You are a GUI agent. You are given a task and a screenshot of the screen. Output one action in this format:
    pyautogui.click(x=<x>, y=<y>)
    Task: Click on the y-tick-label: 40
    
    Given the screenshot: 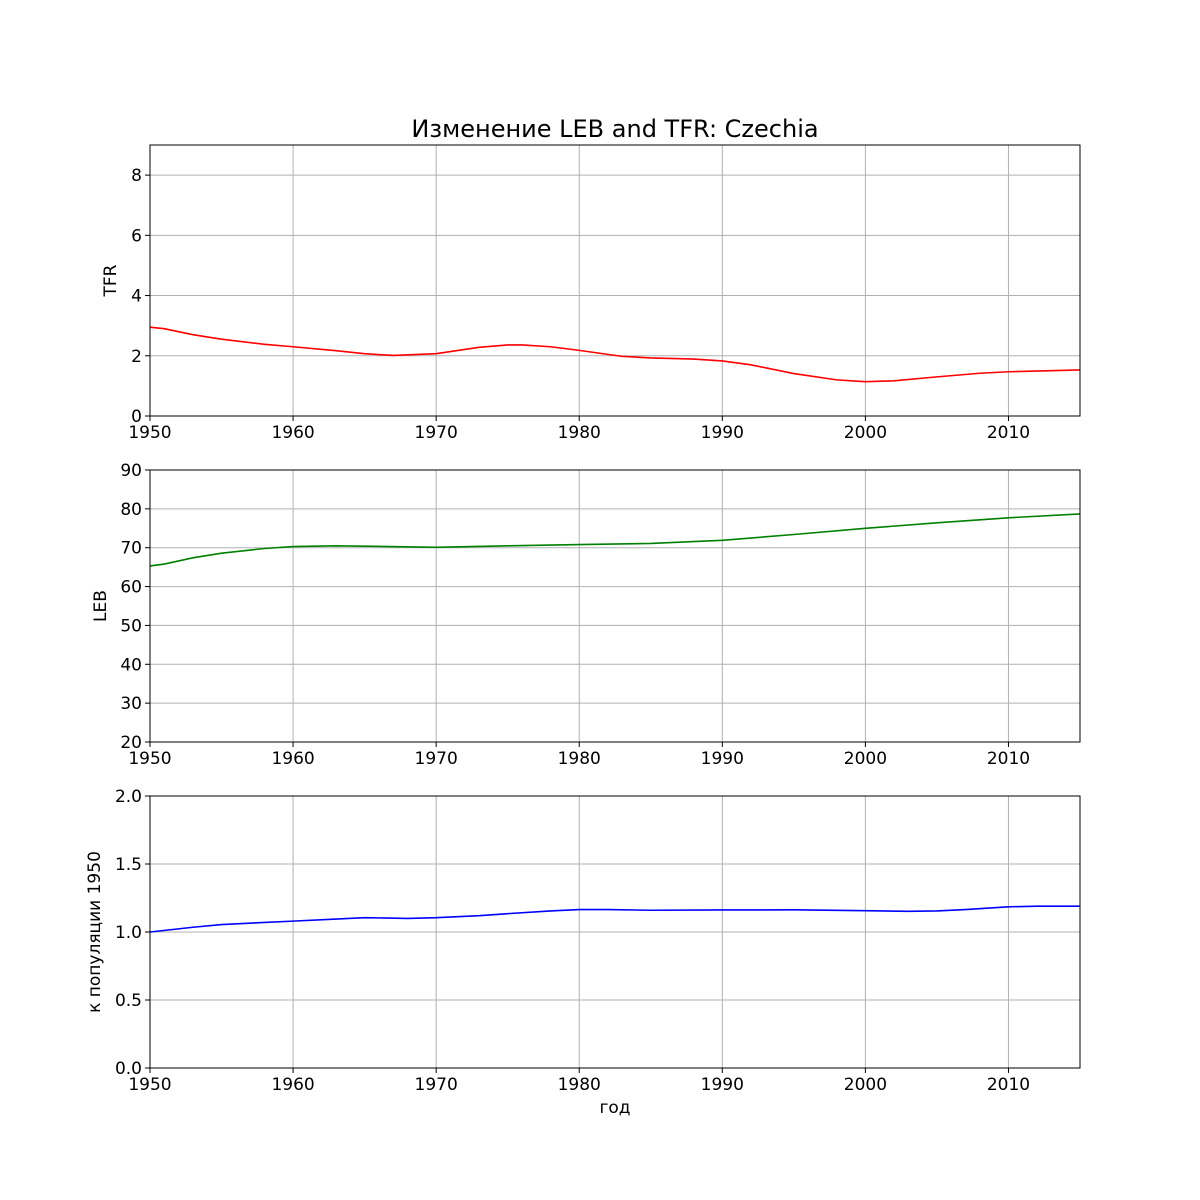 What is the action you would take?
    pyautogui.click(x=131, y=665)
    